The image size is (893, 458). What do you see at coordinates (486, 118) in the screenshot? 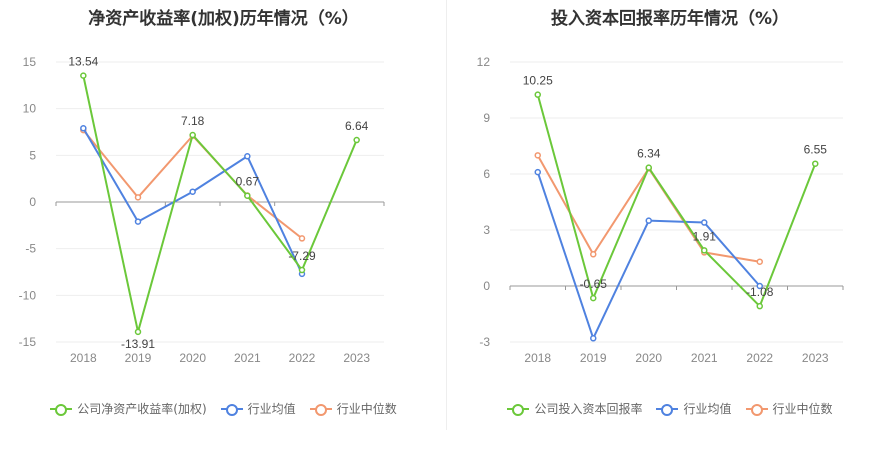
I see `y-tick-label: 9` at bounding box center [486, 118].